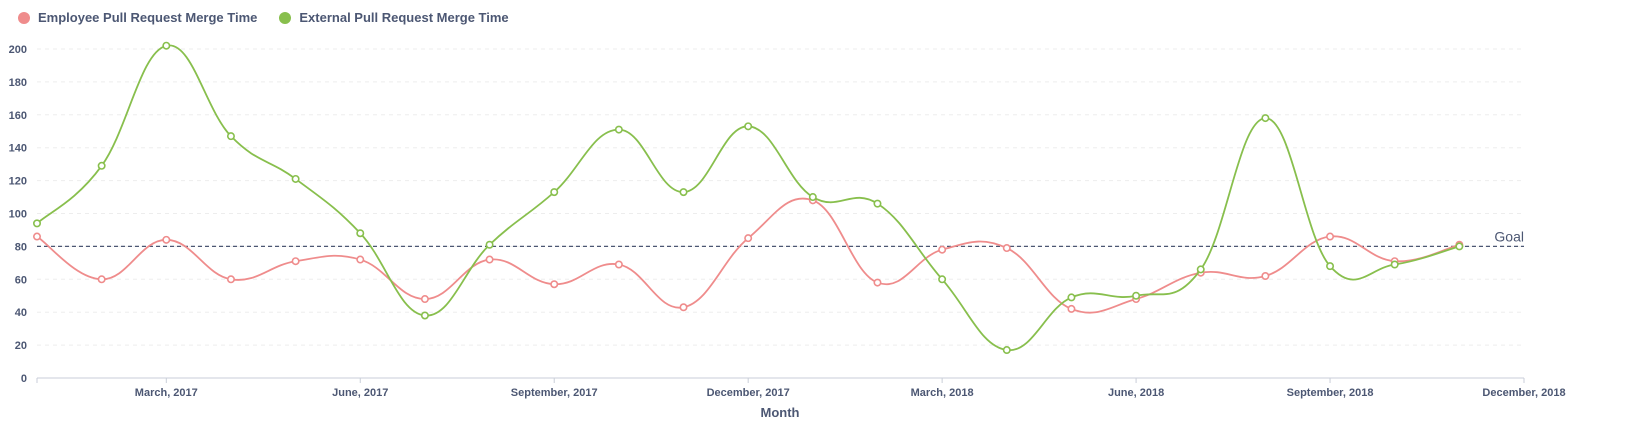 The image size is (1626, 431). Describe the element at coordinates (21, 313) in the screenshot. I see `y-tick-label: 40` at that location.